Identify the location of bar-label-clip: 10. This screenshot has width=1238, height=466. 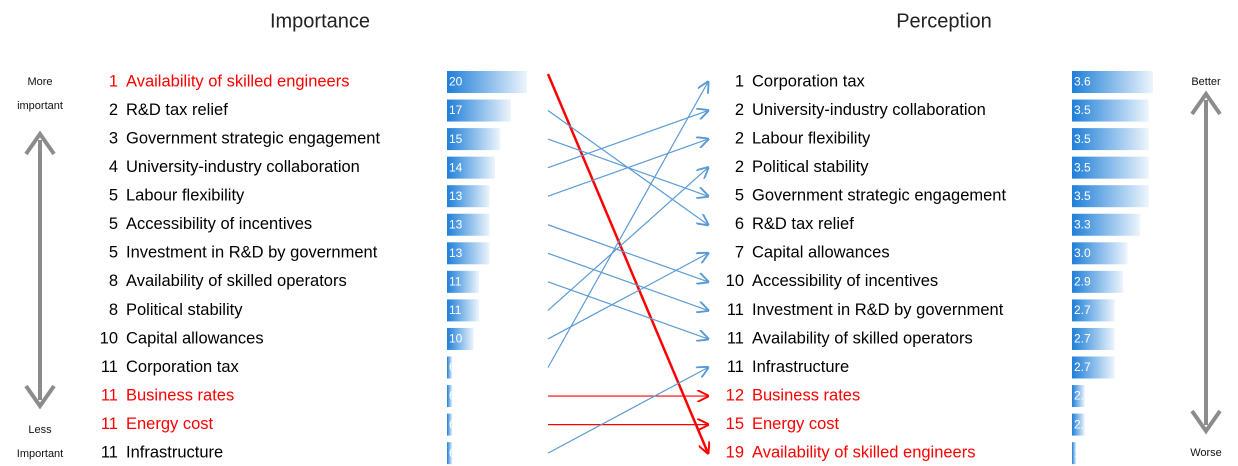
(456, 339).